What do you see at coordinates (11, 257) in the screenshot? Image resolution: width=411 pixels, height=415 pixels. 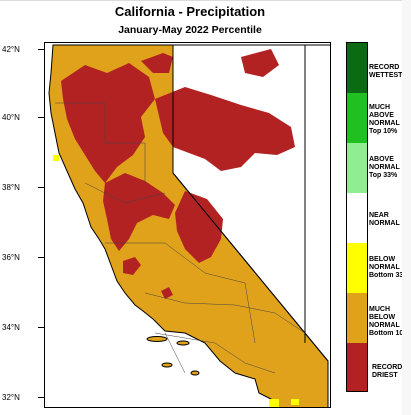 I see `lat-label-36: 36°N` at bounding box center [11, 257].